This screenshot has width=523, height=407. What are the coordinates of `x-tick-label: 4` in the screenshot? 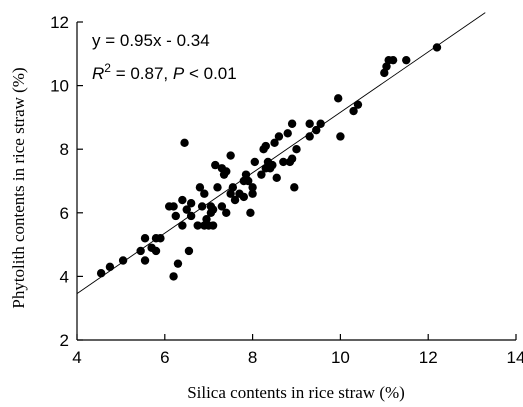 It's located at (76, 357).